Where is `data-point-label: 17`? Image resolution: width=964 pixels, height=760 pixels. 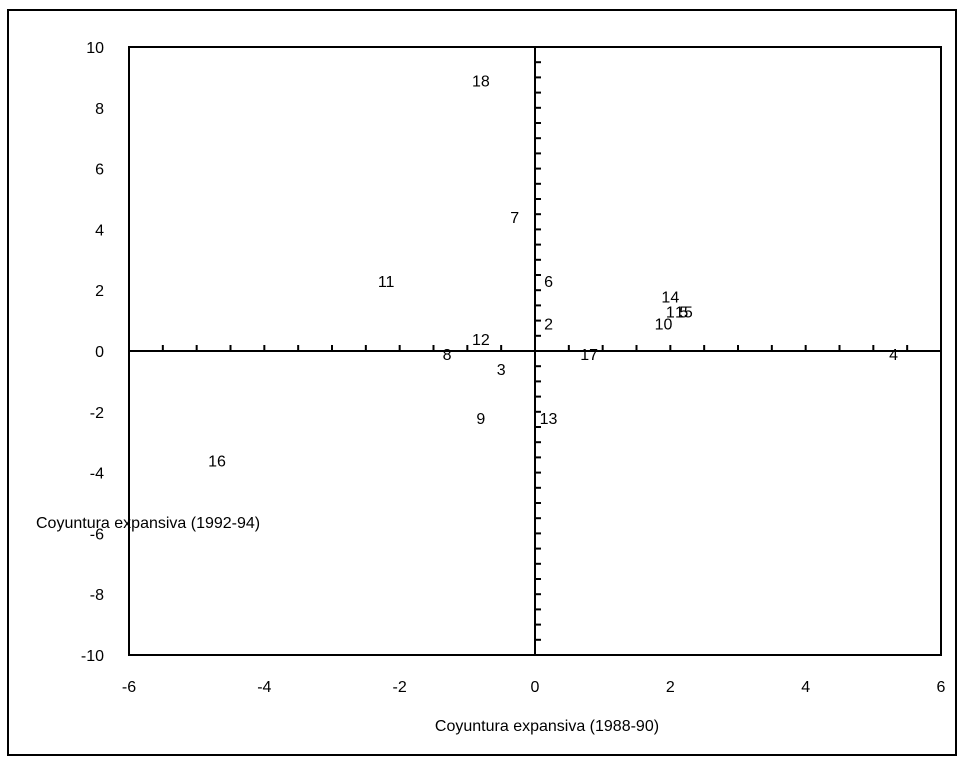 data-point-label: 17 is located at coordinates (589, 355).